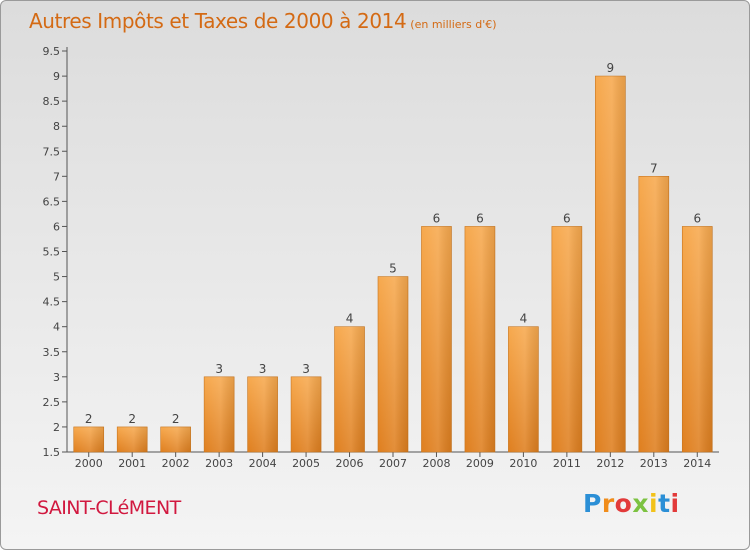  Describe the element at coordinates (654, 168) in the screenshot. I see `data-label: 7` at that location.